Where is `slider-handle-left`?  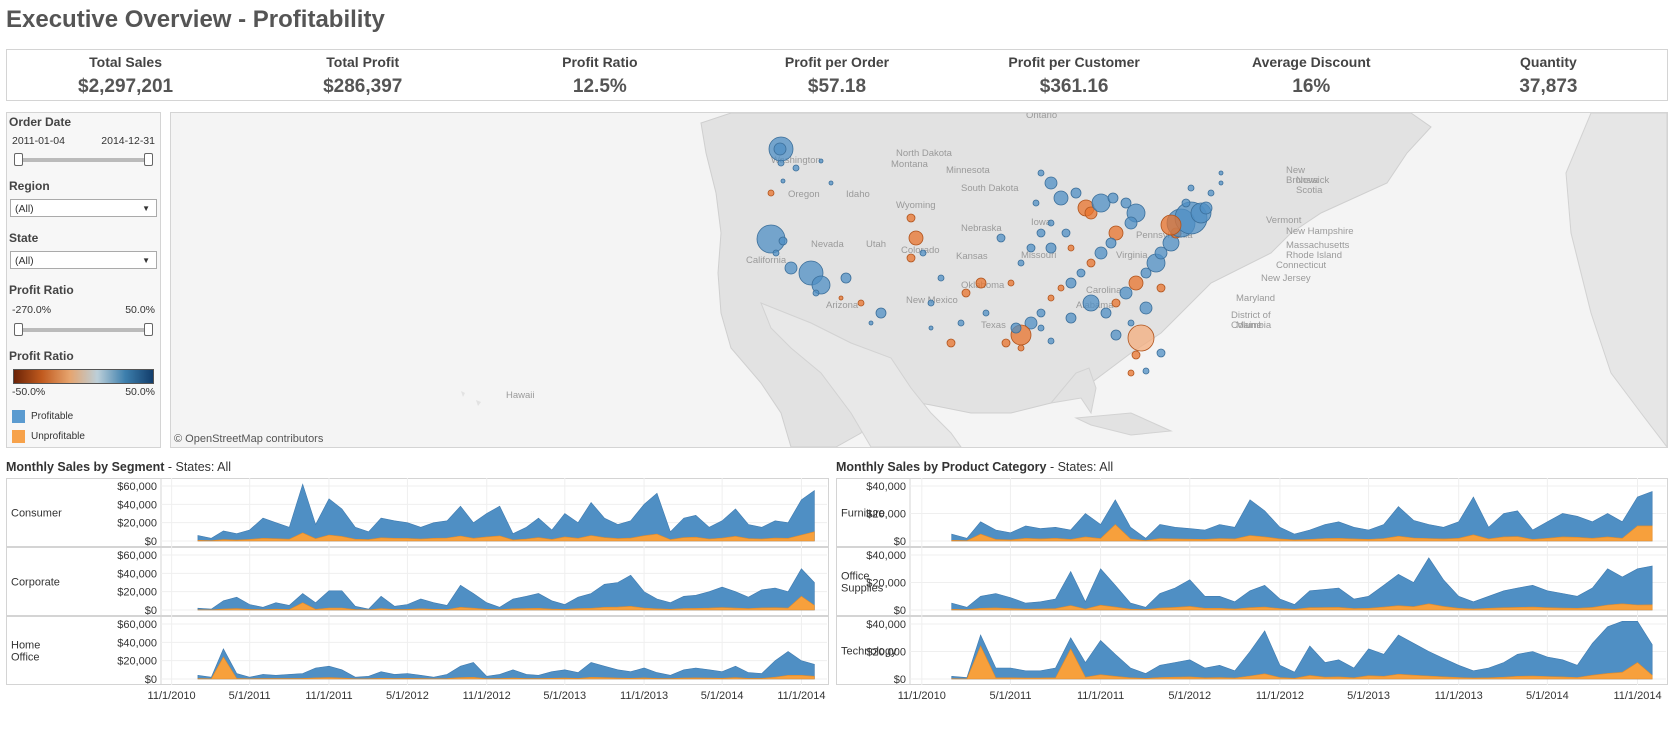
slider-handle-left is located at coordinates (18, 159).